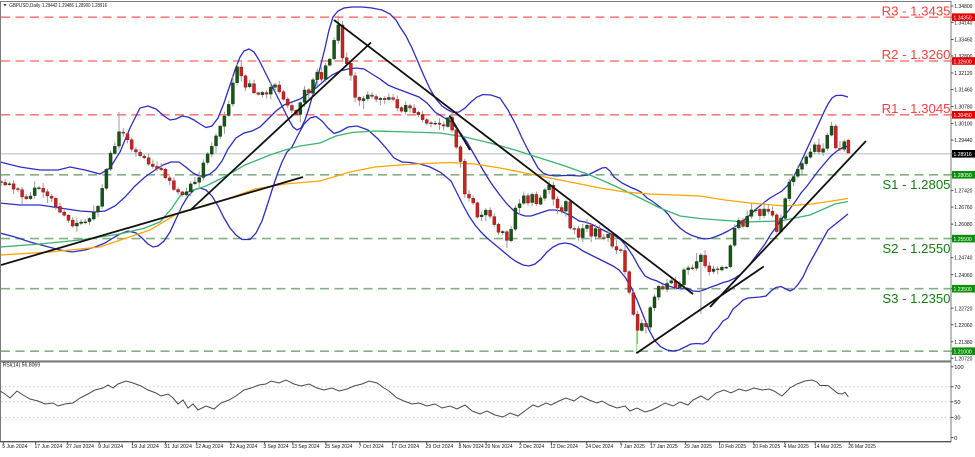  What do you see at coordinates (767, 447) in the screenshot?
I see `svg-text: 20 Feb 2025` at bounding box center [767, 447].